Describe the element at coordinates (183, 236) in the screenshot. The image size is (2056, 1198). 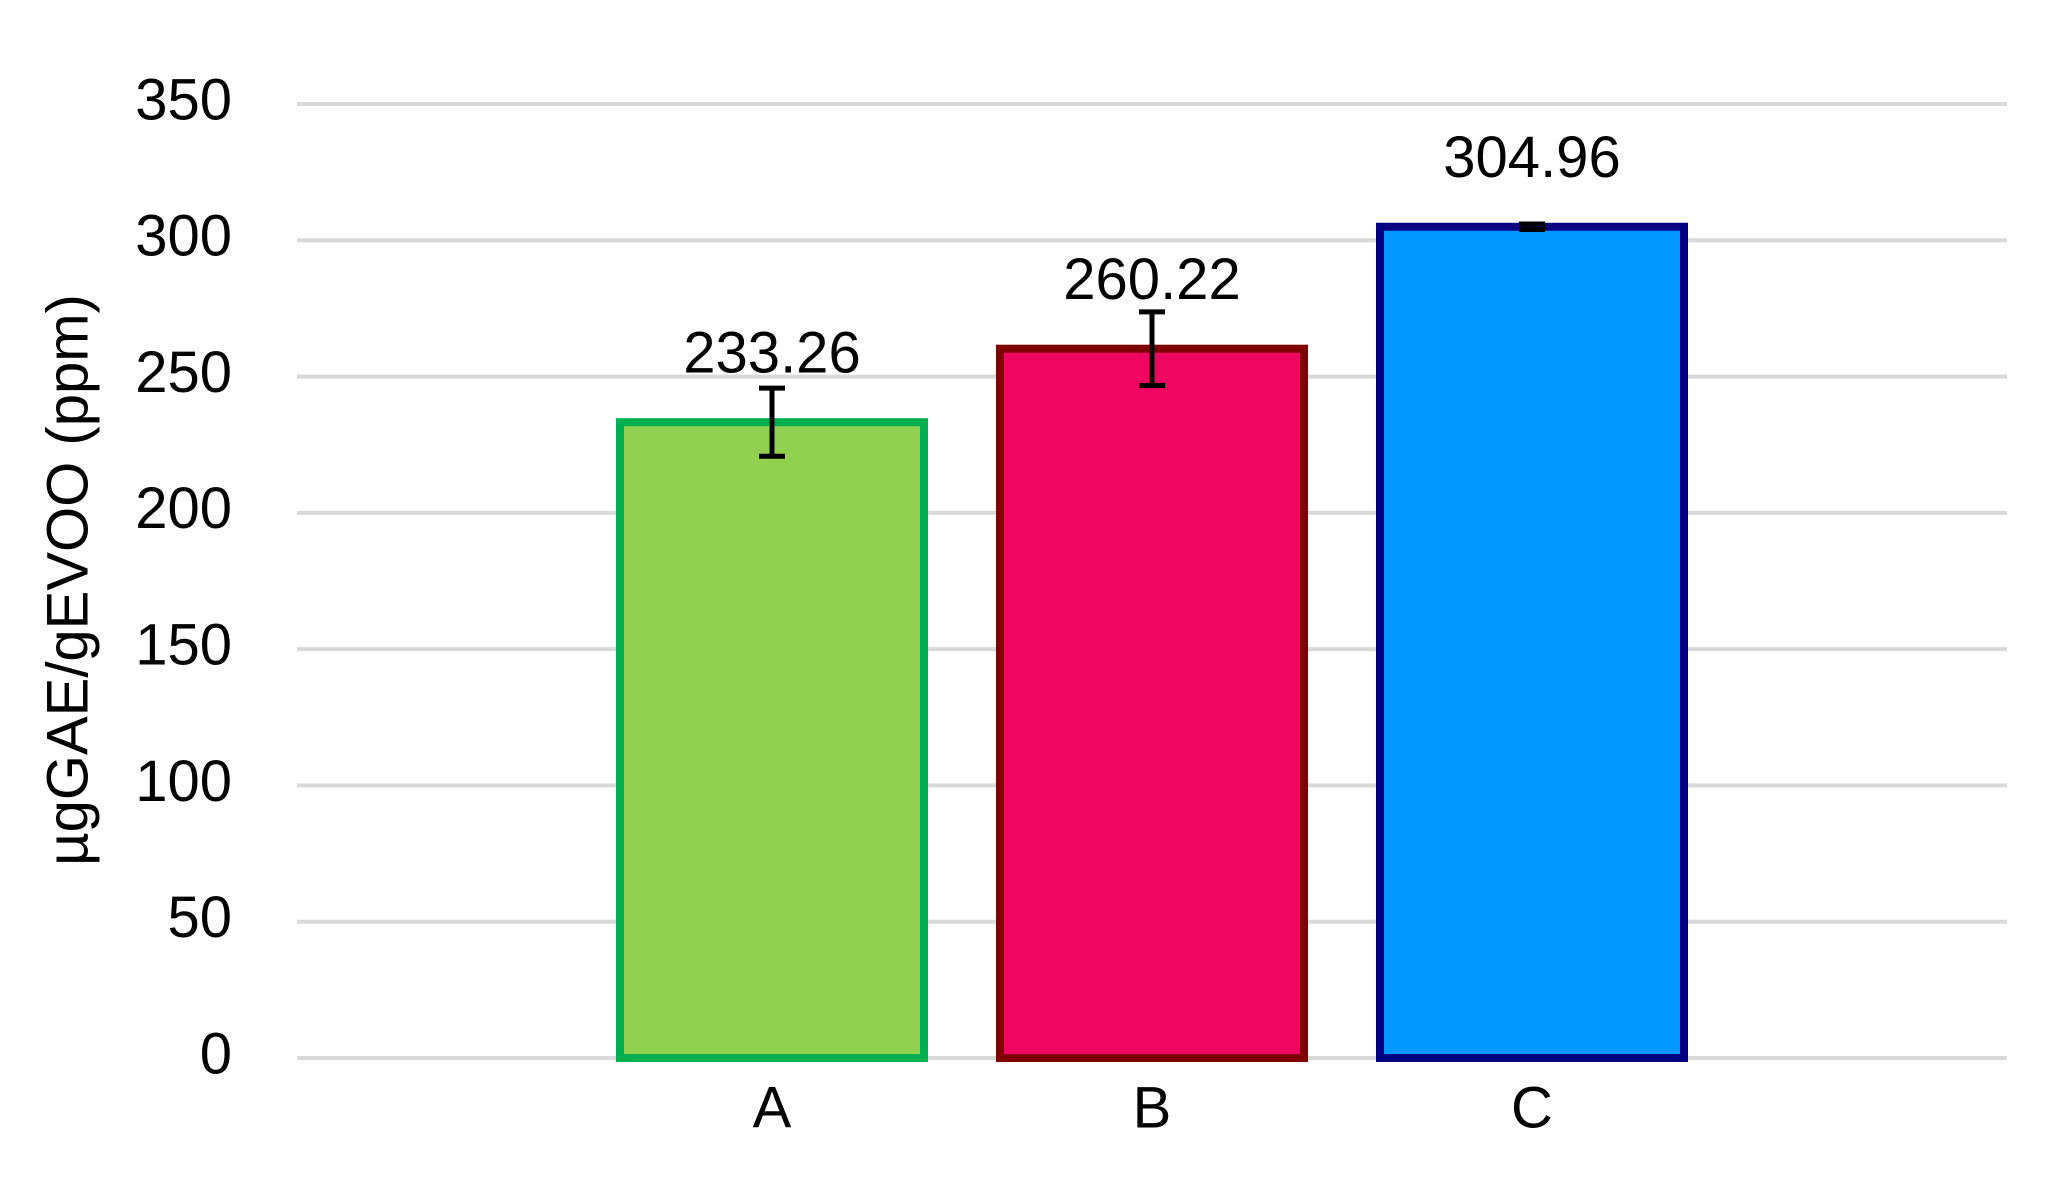
I see `y-tick-label: 300` at that location.